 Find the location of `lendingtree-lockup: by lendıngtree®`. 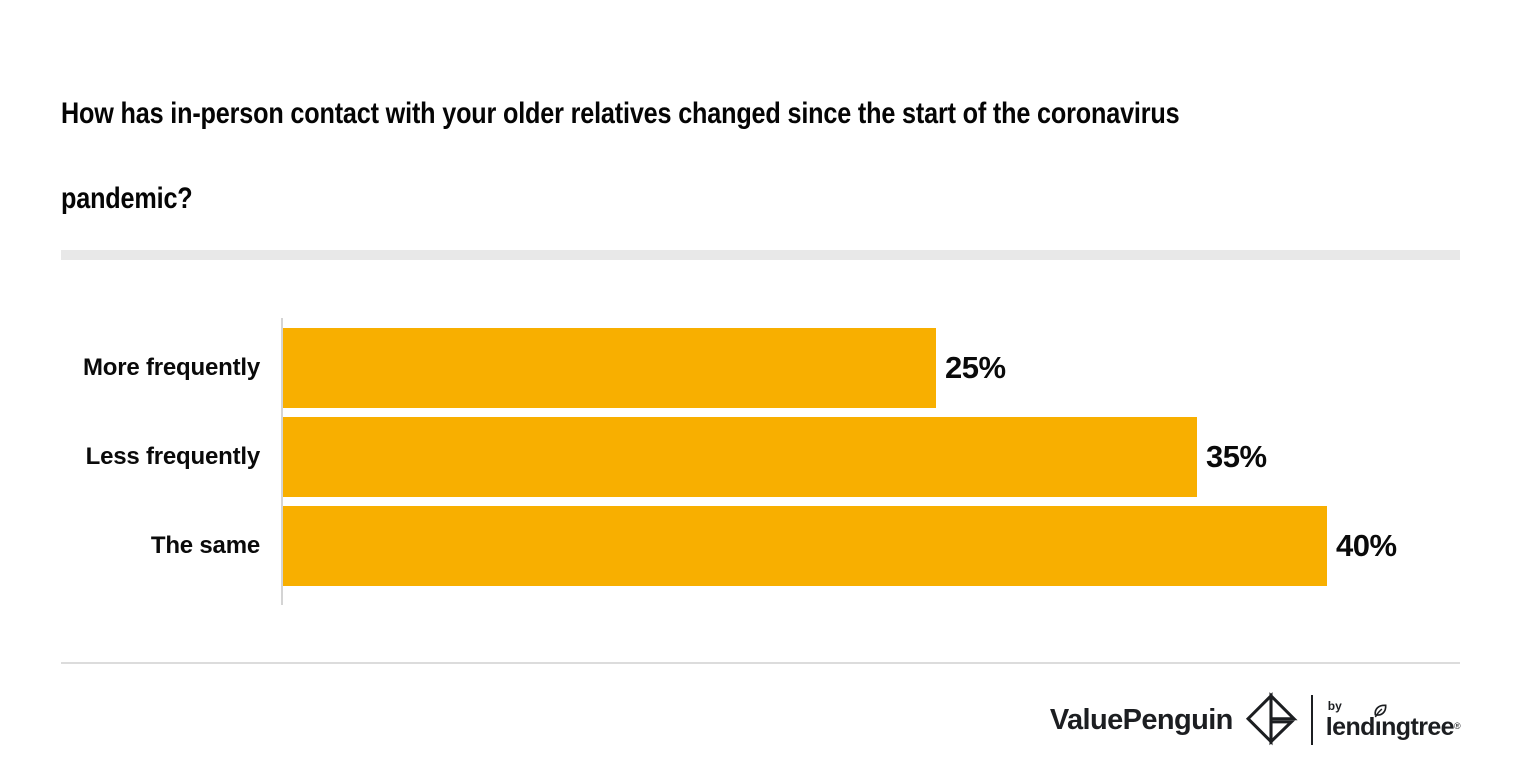

lendingtree-lockup: by lendıngtree® is located at coordinates (1393, 719).